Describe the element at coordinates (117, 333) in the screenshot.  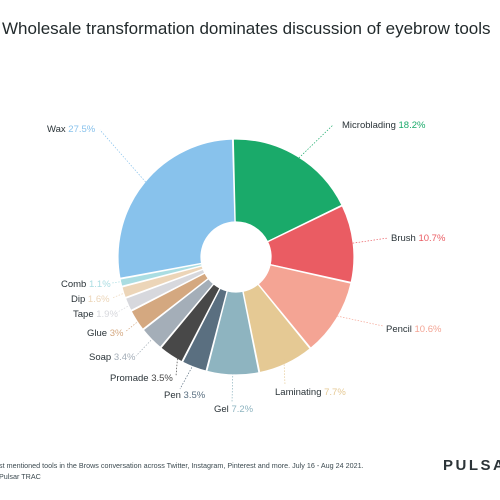
I see `slice-label-value: 3%` at that location.